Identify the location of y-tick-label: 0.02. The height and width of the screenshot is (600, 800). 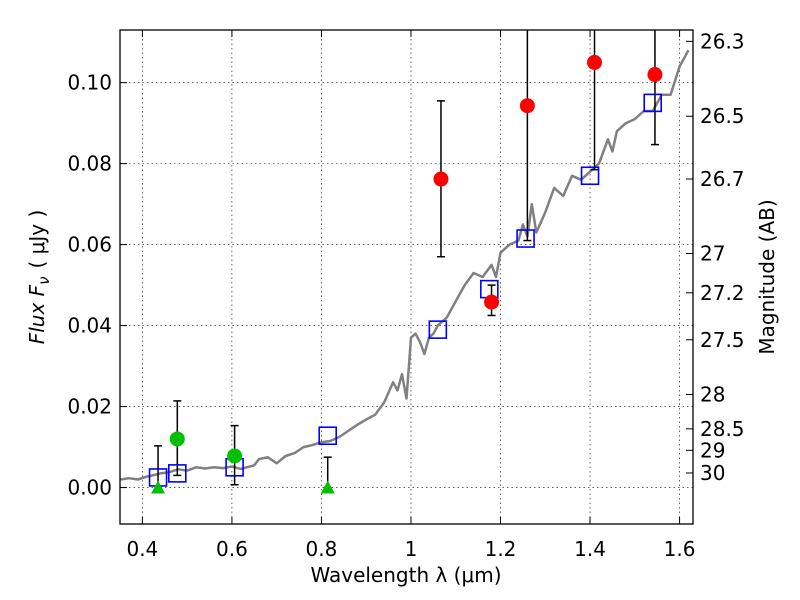
(89, 407).